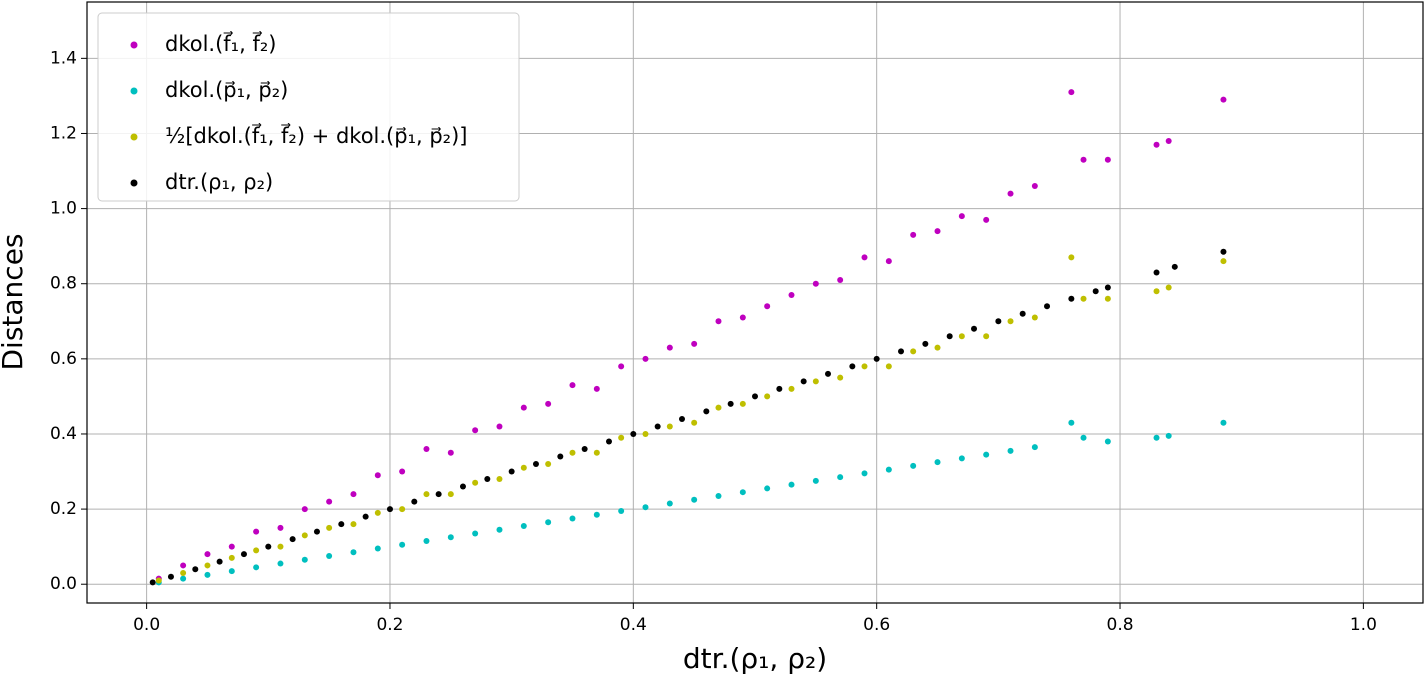 Image resolution: width=1425 pixels, height=681 pixels. Describe the element at coordinates (63, 58) in the screenshot. I see `y-tick-label: 1.4` at that location.